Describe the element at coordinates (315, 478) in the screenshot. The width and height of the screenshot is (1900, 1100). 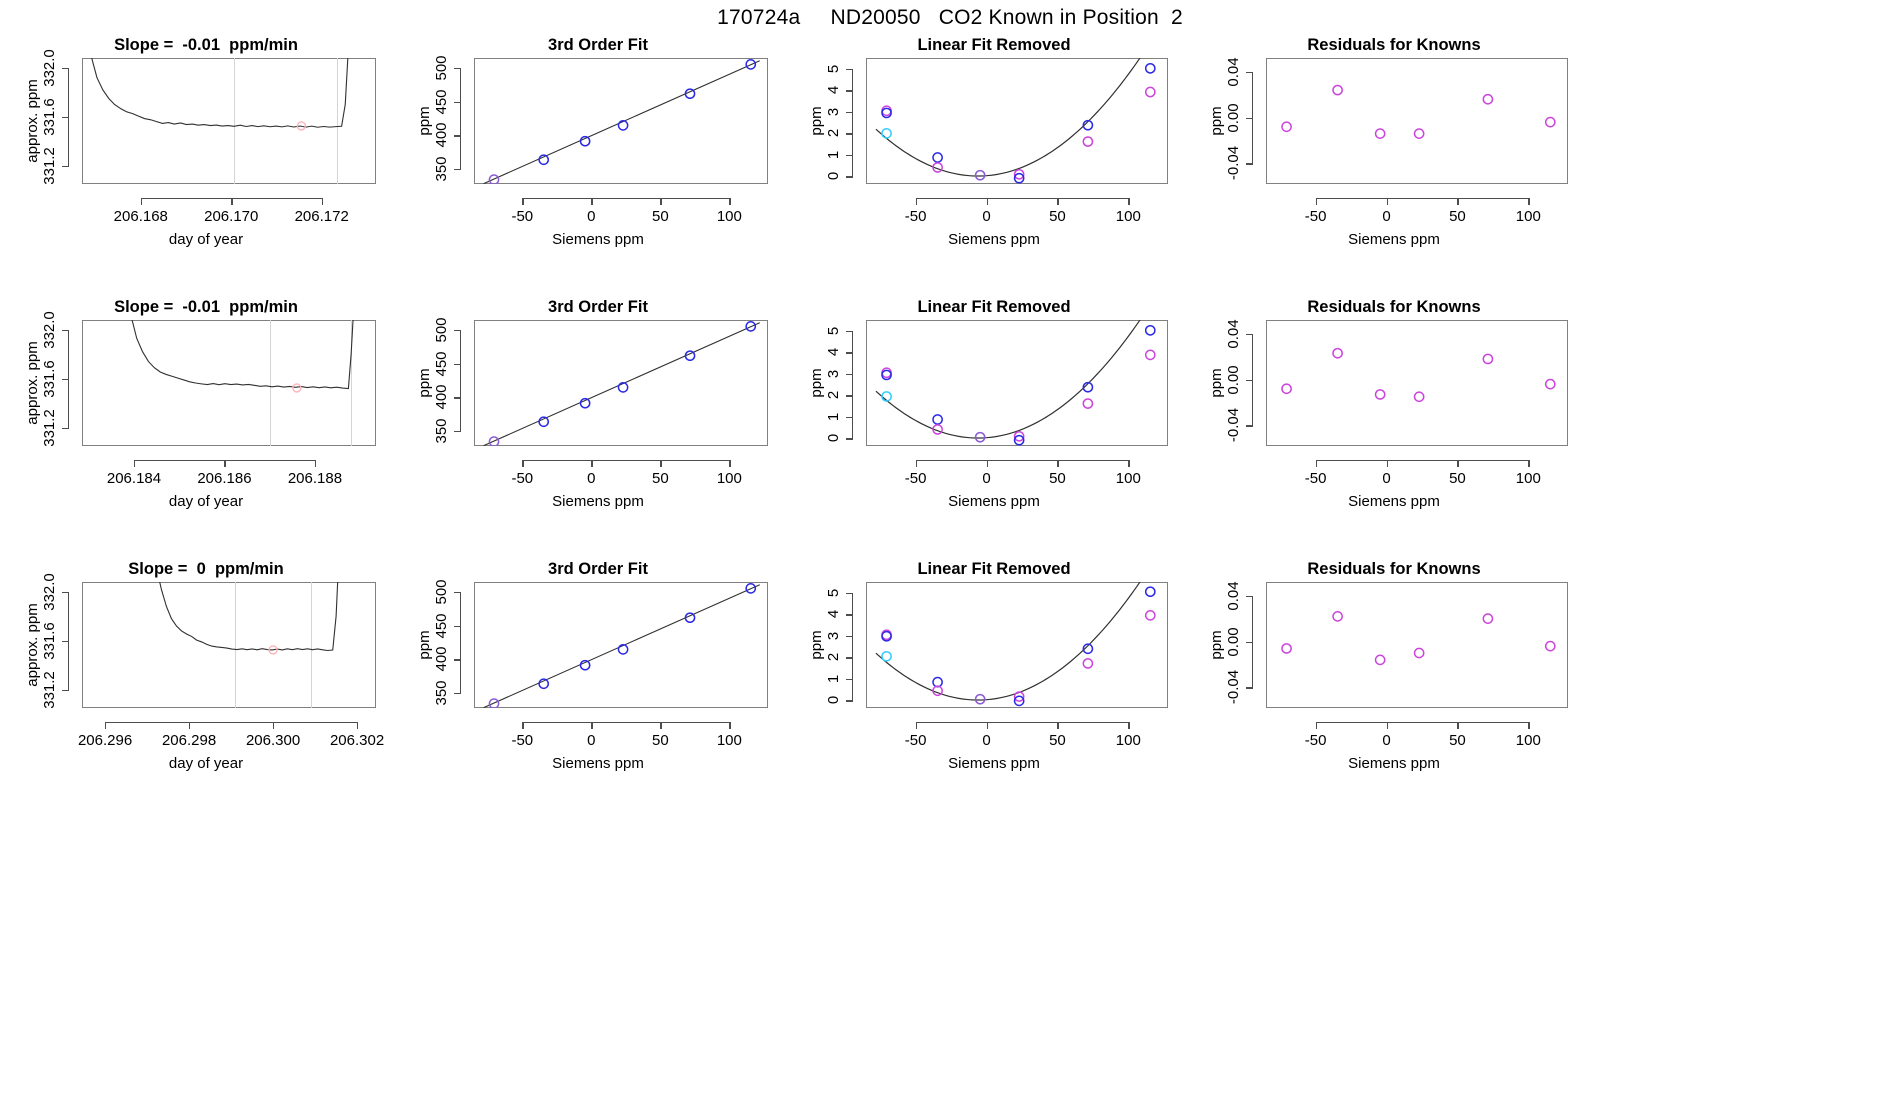
I see `x-tick-label: 206.188` at that location.